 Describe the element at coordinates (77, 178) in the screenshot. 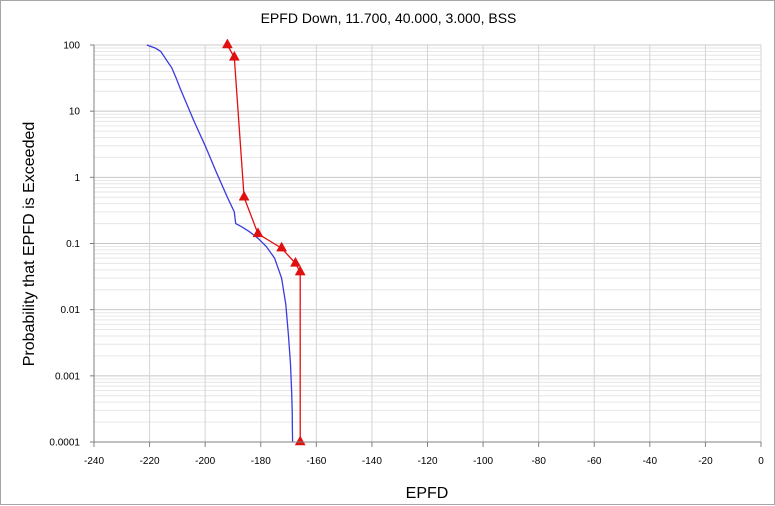

I see `y-tick-label: 1` at that location.